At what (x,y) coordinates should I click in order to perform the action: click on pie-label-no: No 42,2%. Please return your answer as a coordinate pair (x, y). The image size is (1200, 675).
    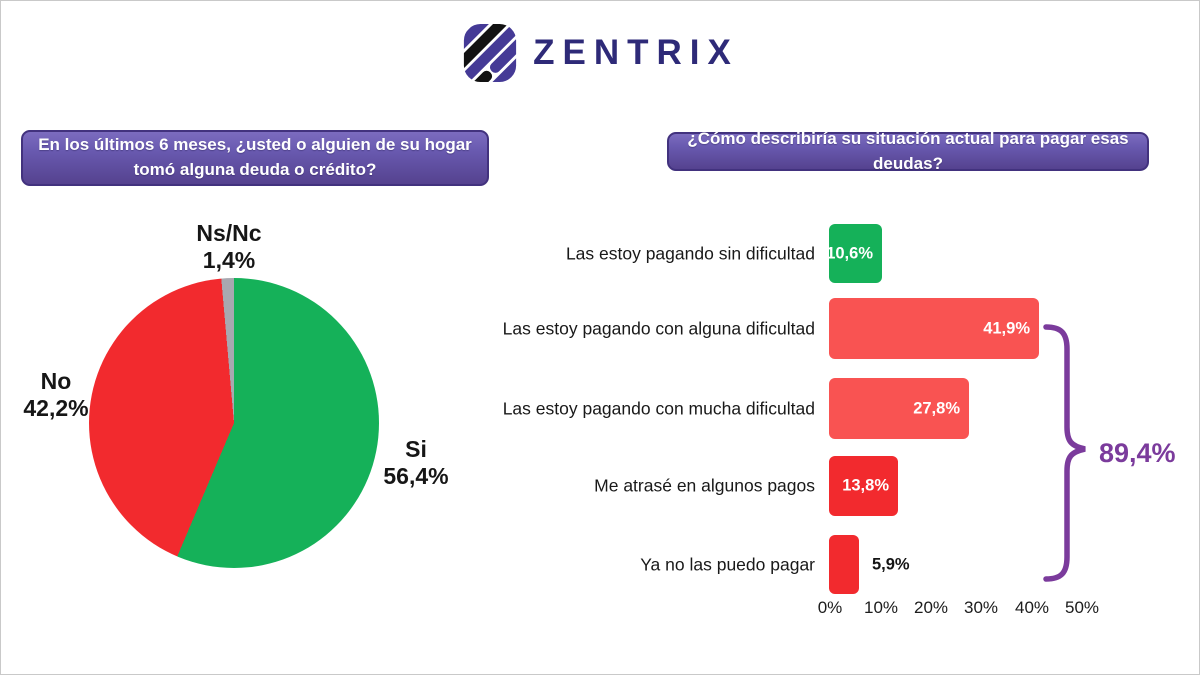
    Looking at the image, I should click on (56, 395).